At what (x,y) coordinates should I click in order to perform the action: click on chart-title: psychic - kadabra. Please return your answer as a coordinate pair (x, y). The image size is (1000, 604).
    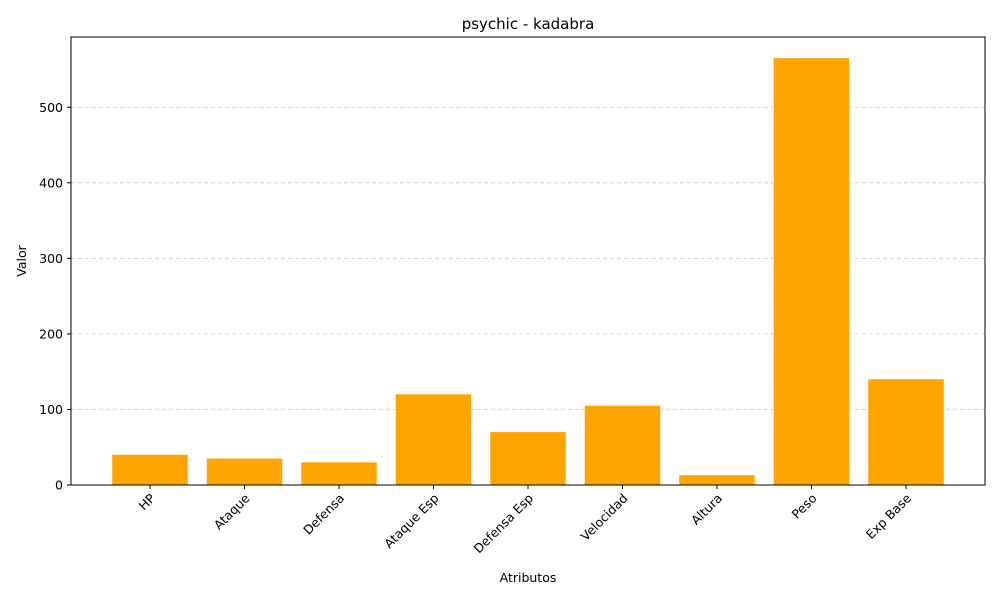
    Looking at the image, I should click on (528, 24).